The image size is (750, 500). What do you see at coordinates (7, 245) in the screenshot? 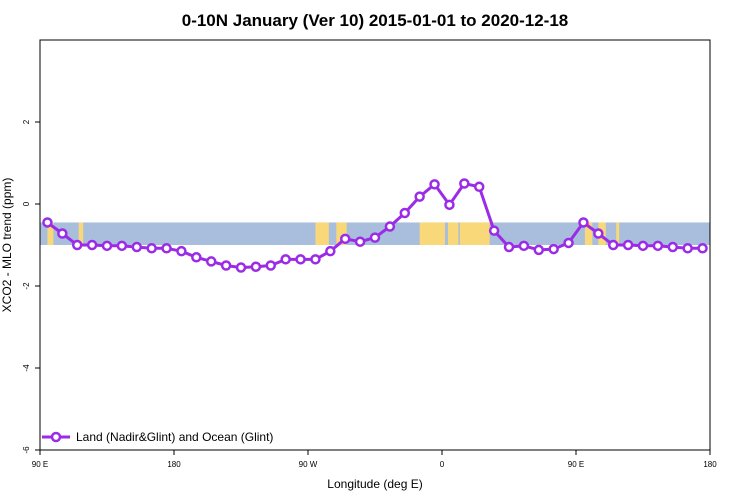
I see `y-axis-label: XCO2 - MLO trend (ppm)` at bounding box center [7, 245].